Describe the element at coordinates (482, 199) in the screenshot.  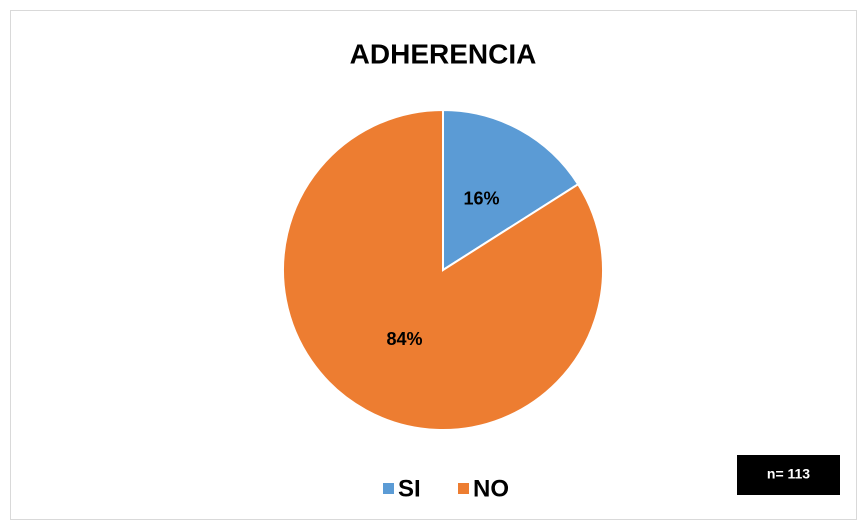
I see `data-label: 16%` at that location.